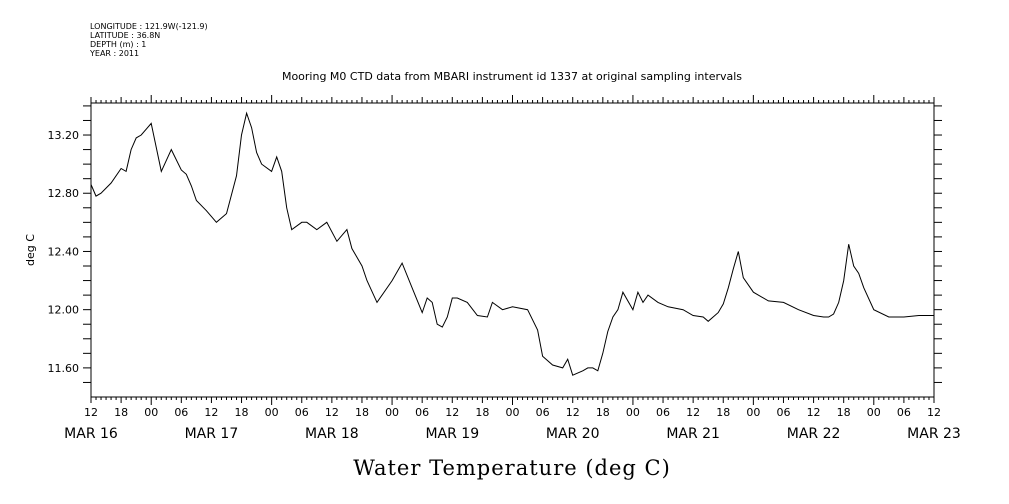  What do you see at coordinates (512, 468) in the screenshot?
I see `x-axis-label: Water Temperature (deg C)` at bounding box center [512, 468].